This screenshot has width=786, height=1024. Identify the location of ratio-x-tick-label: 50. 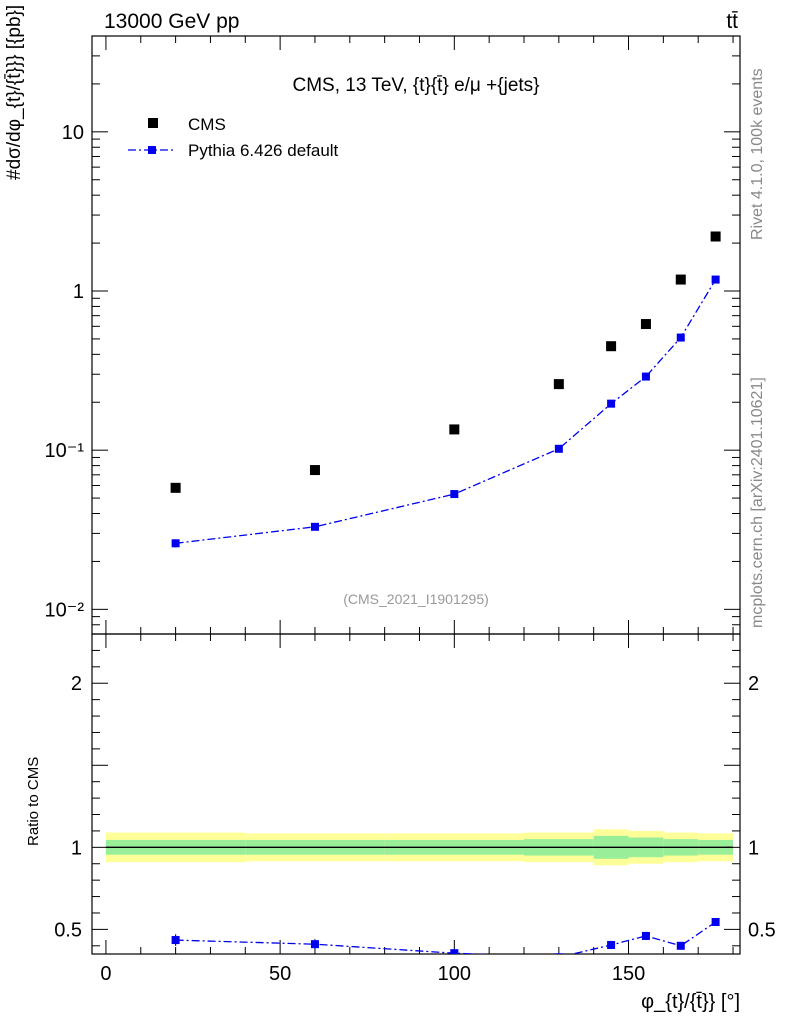
(280, 974).